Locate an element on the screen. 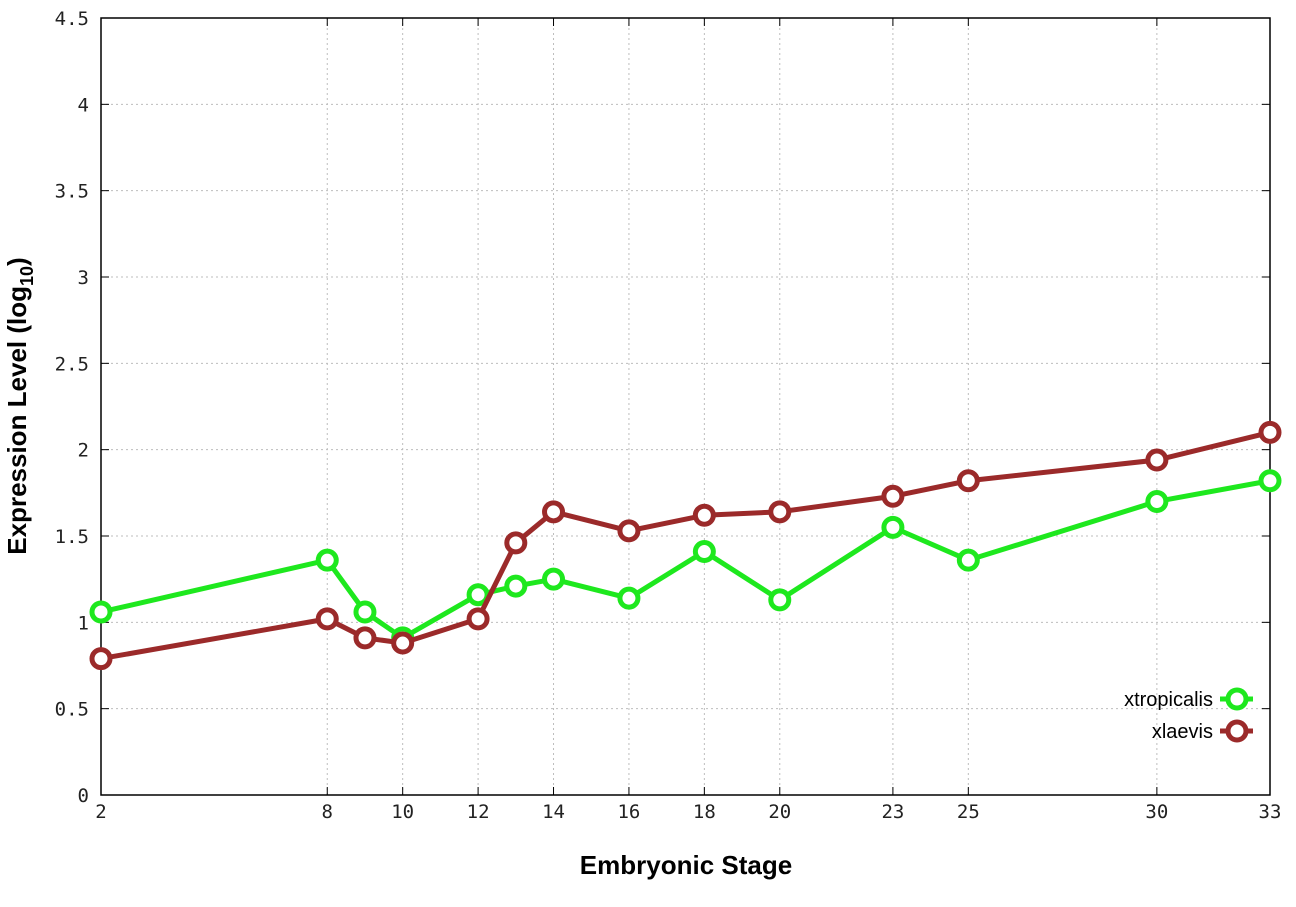  y-axis-title-sub: 10 is located at coordinates (27, 276).